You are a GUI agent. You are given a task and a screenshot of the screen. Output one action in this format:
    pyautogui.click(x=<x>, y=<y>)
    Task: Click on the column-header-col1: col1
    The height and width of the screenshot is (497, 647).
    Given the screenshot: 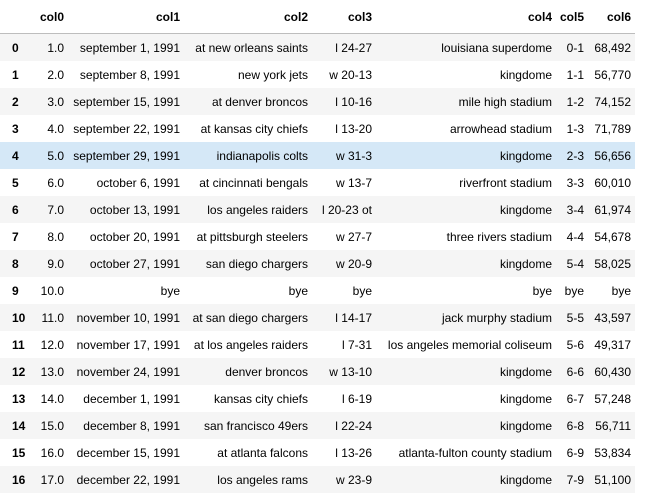 What is the action you would take?
    pyautogui.click(x=126, y=17)
    